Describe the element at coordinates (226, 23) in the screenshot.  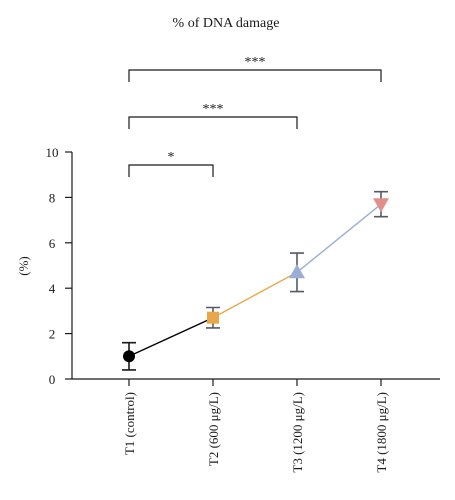
I see `chart-title: % of DNA damage` at that location.